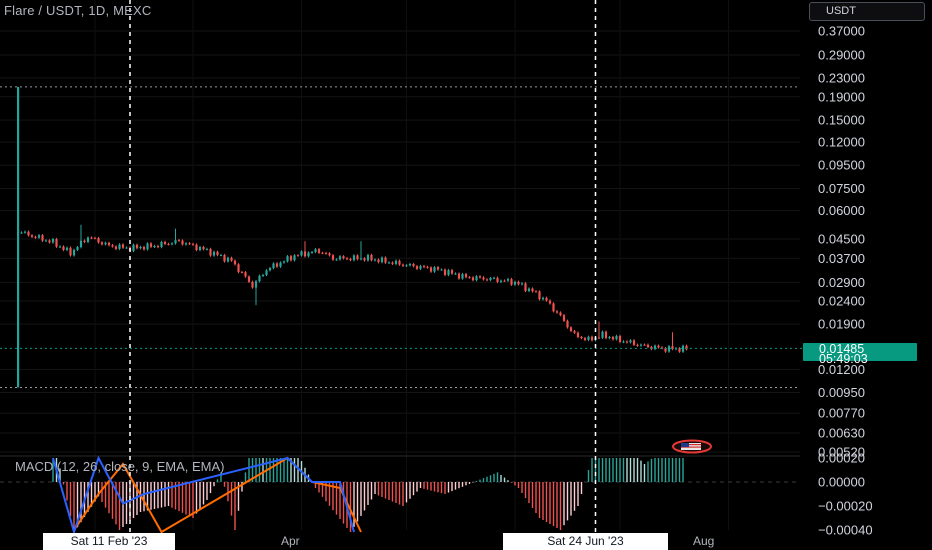  What do you see at coordinates (841, 258) in the screenshot?
I see `price-axis-tick: 0.03700` at bounding box center [841, 258].